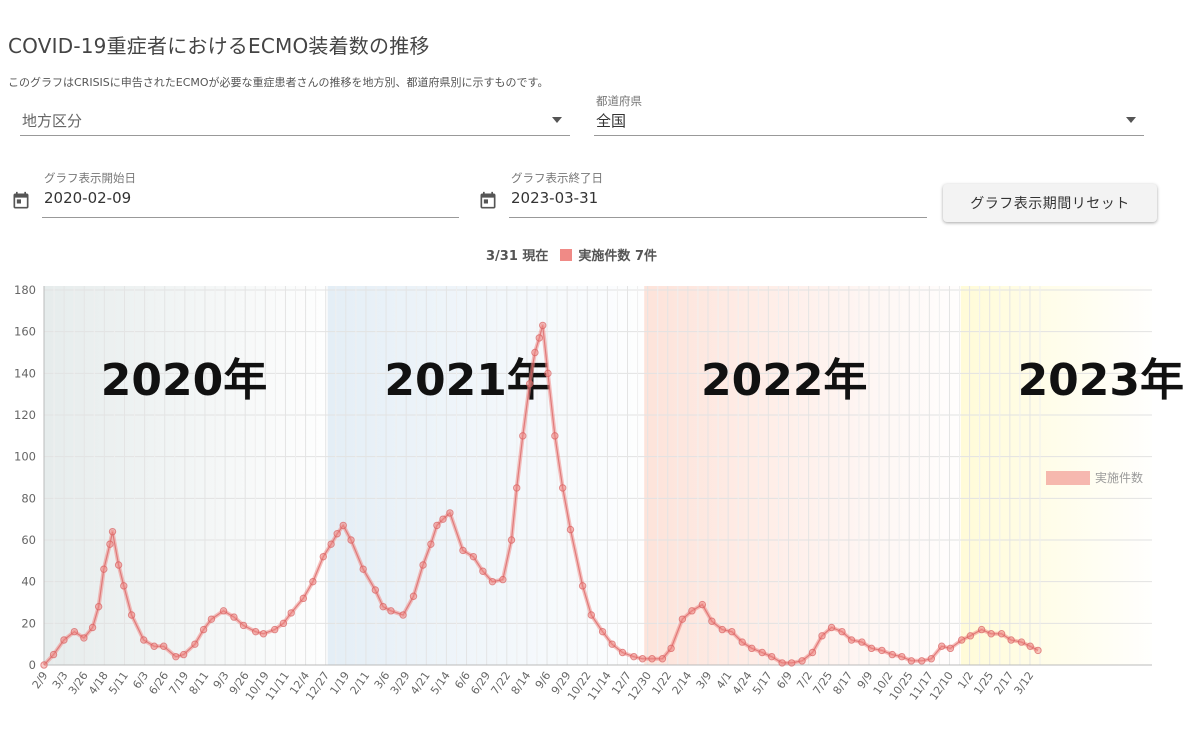  I want to click on status-count: 実施件数 7件, so click(617, 256).